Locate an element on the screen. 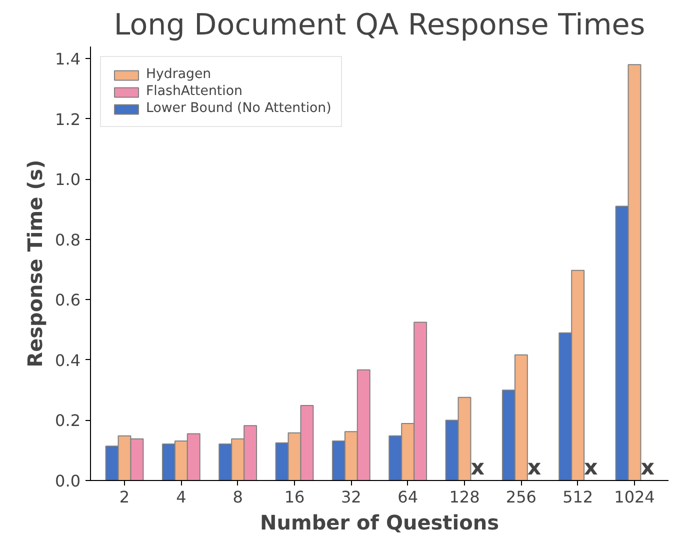 The height and width of the screenshot is (537, 673). y-axis-title: Response Time (s) is located at coordinates (35, 264).